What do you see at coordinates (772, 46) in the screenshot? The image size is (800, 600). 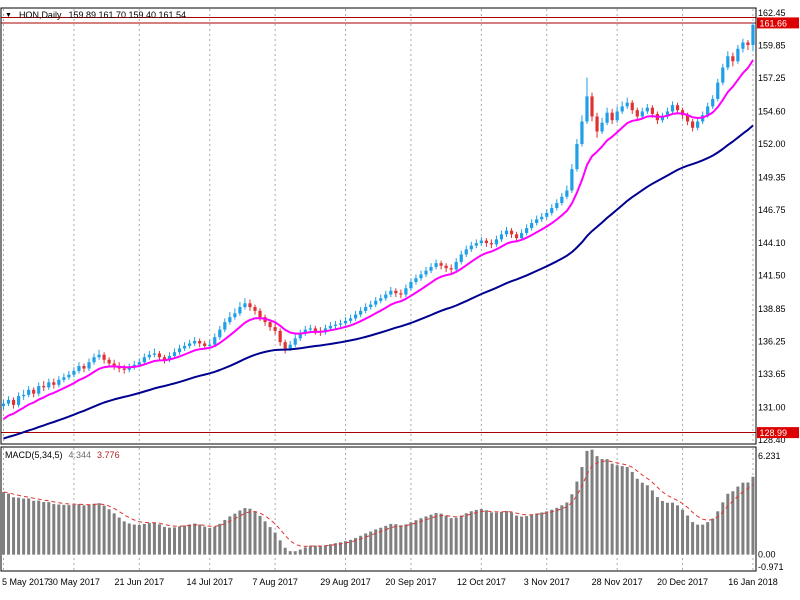 I see `price-axis-label: 159.85` at bounding box center [772, 46].